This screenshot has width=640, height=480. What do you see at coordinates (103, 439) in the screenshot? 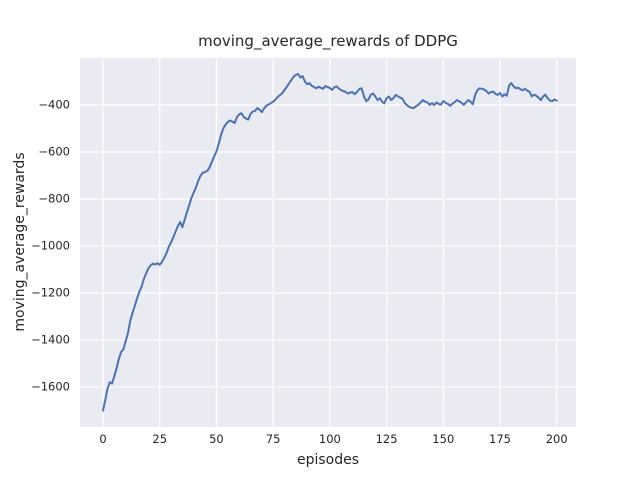
I see `x-tick-label: 0` at bounding box center [103, 439].